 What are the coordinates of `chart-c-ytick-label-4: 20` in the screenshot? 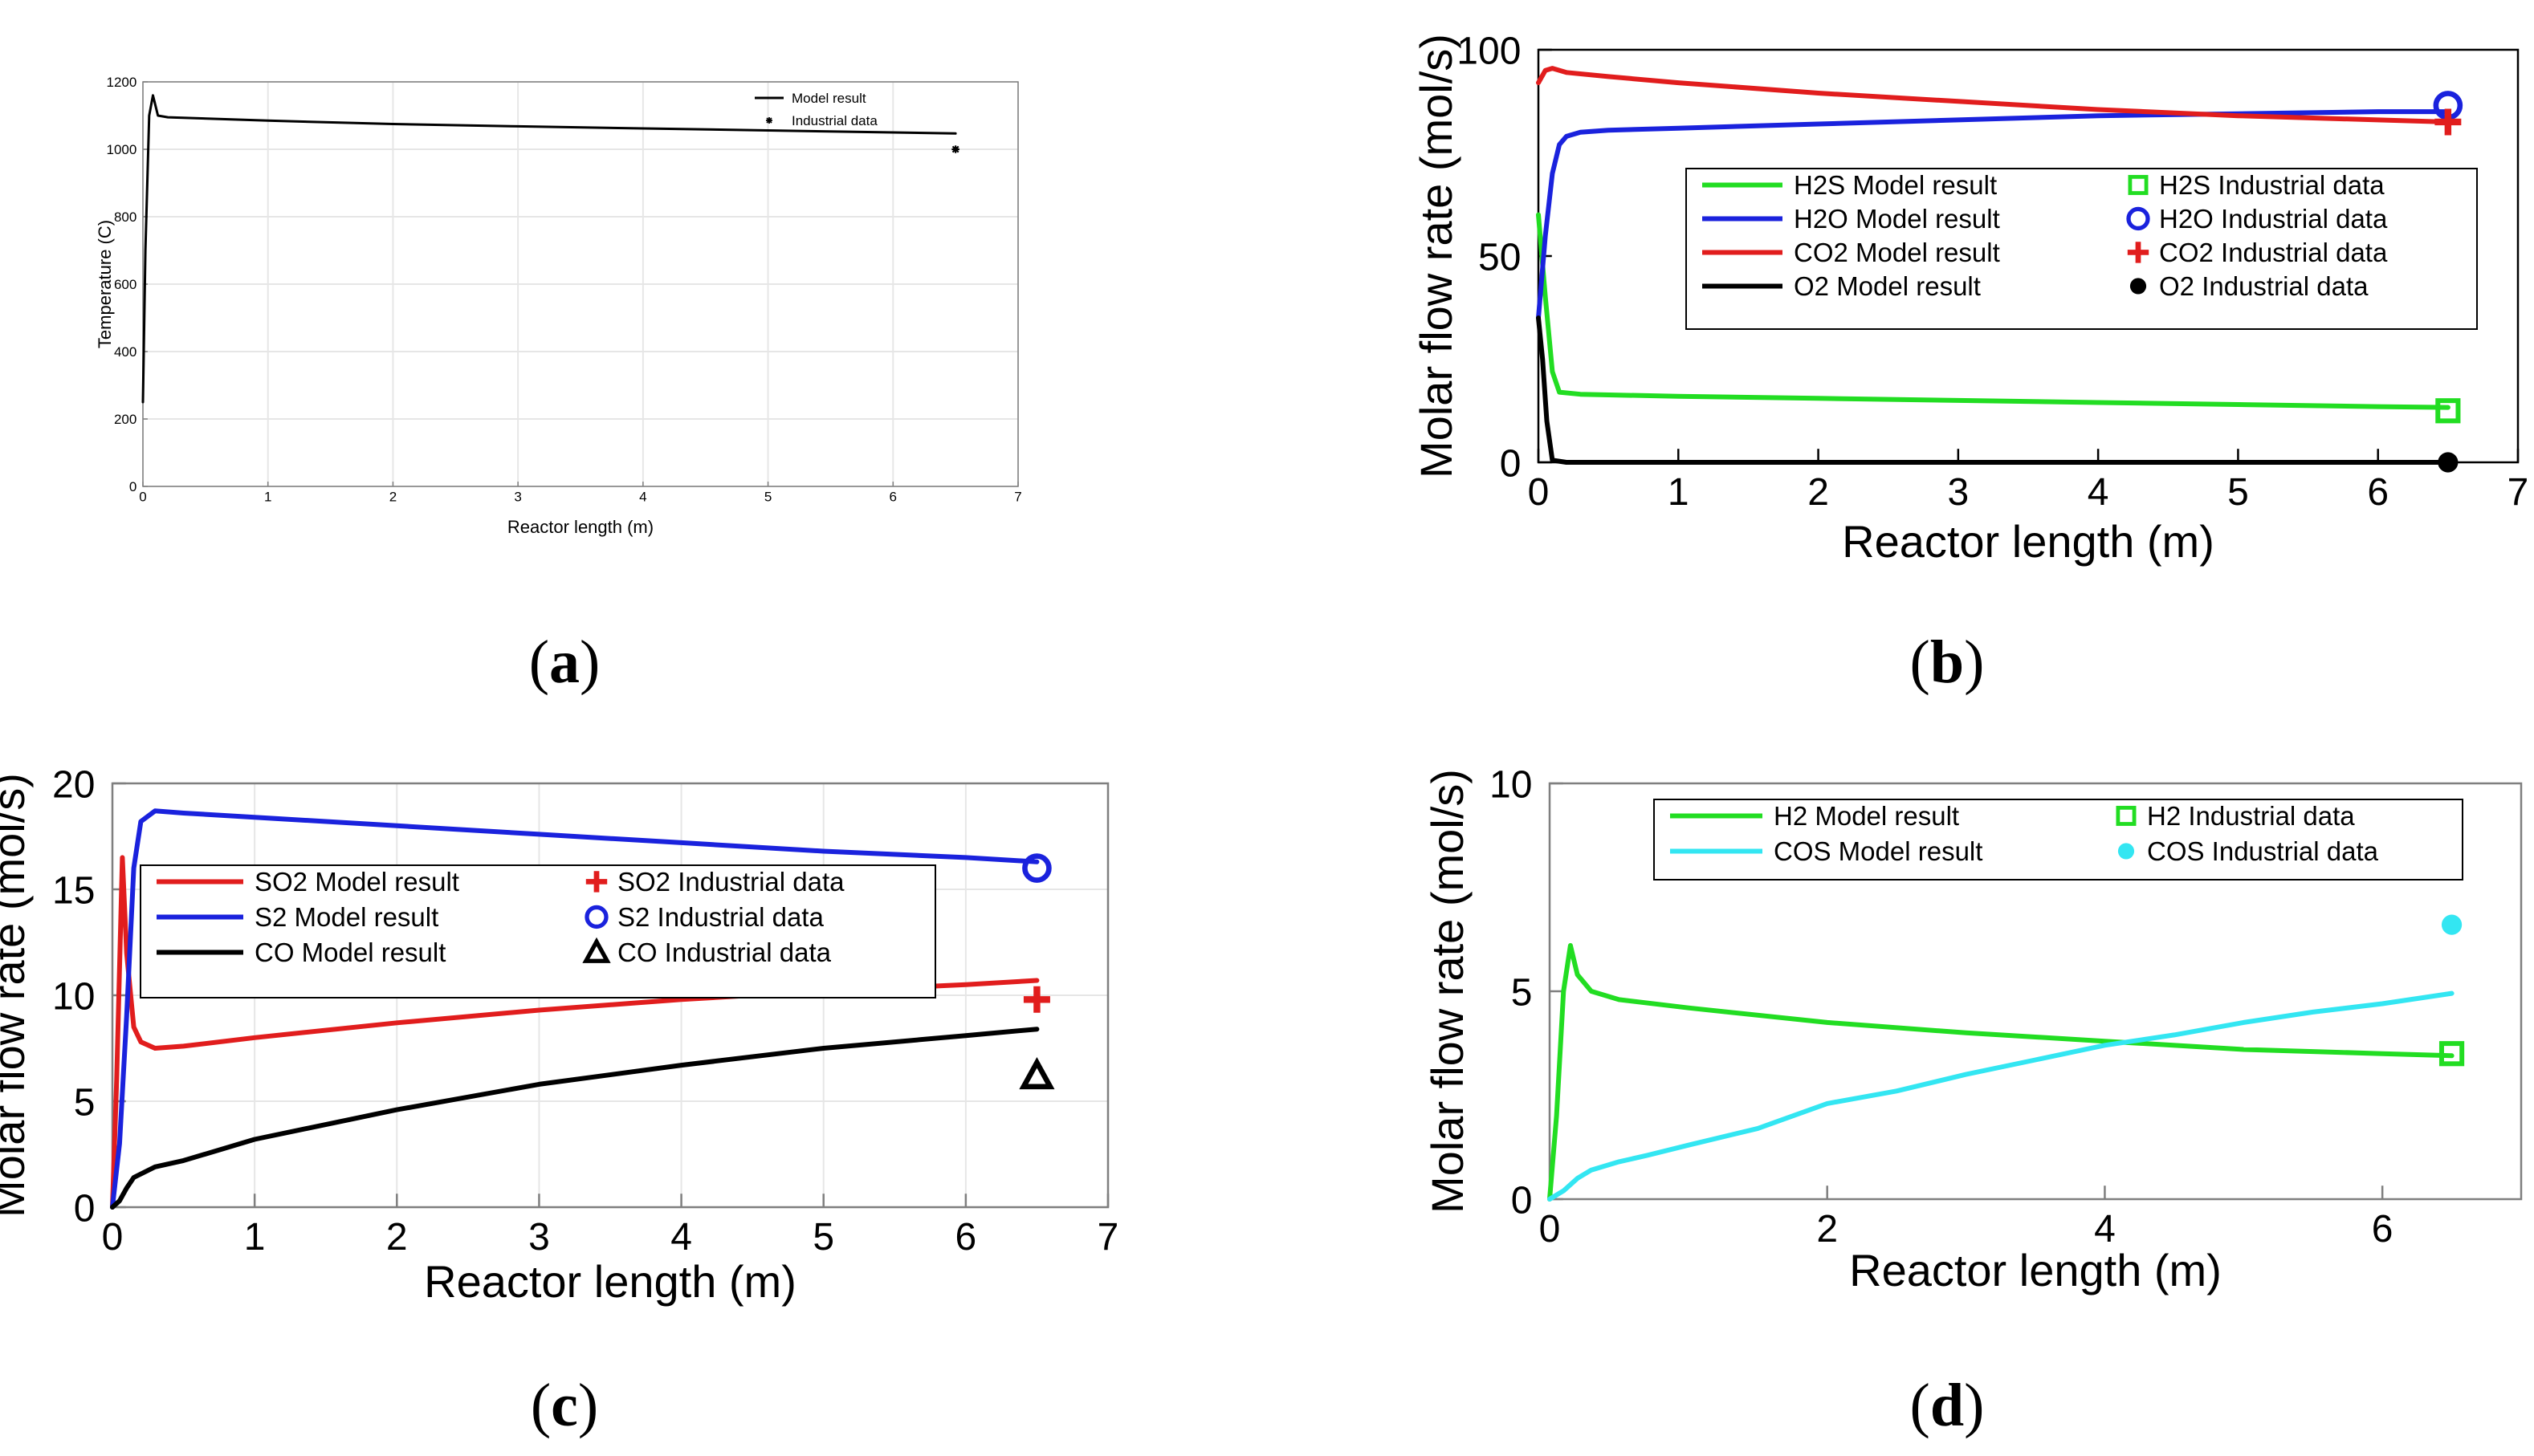 It's located at (73, 784).